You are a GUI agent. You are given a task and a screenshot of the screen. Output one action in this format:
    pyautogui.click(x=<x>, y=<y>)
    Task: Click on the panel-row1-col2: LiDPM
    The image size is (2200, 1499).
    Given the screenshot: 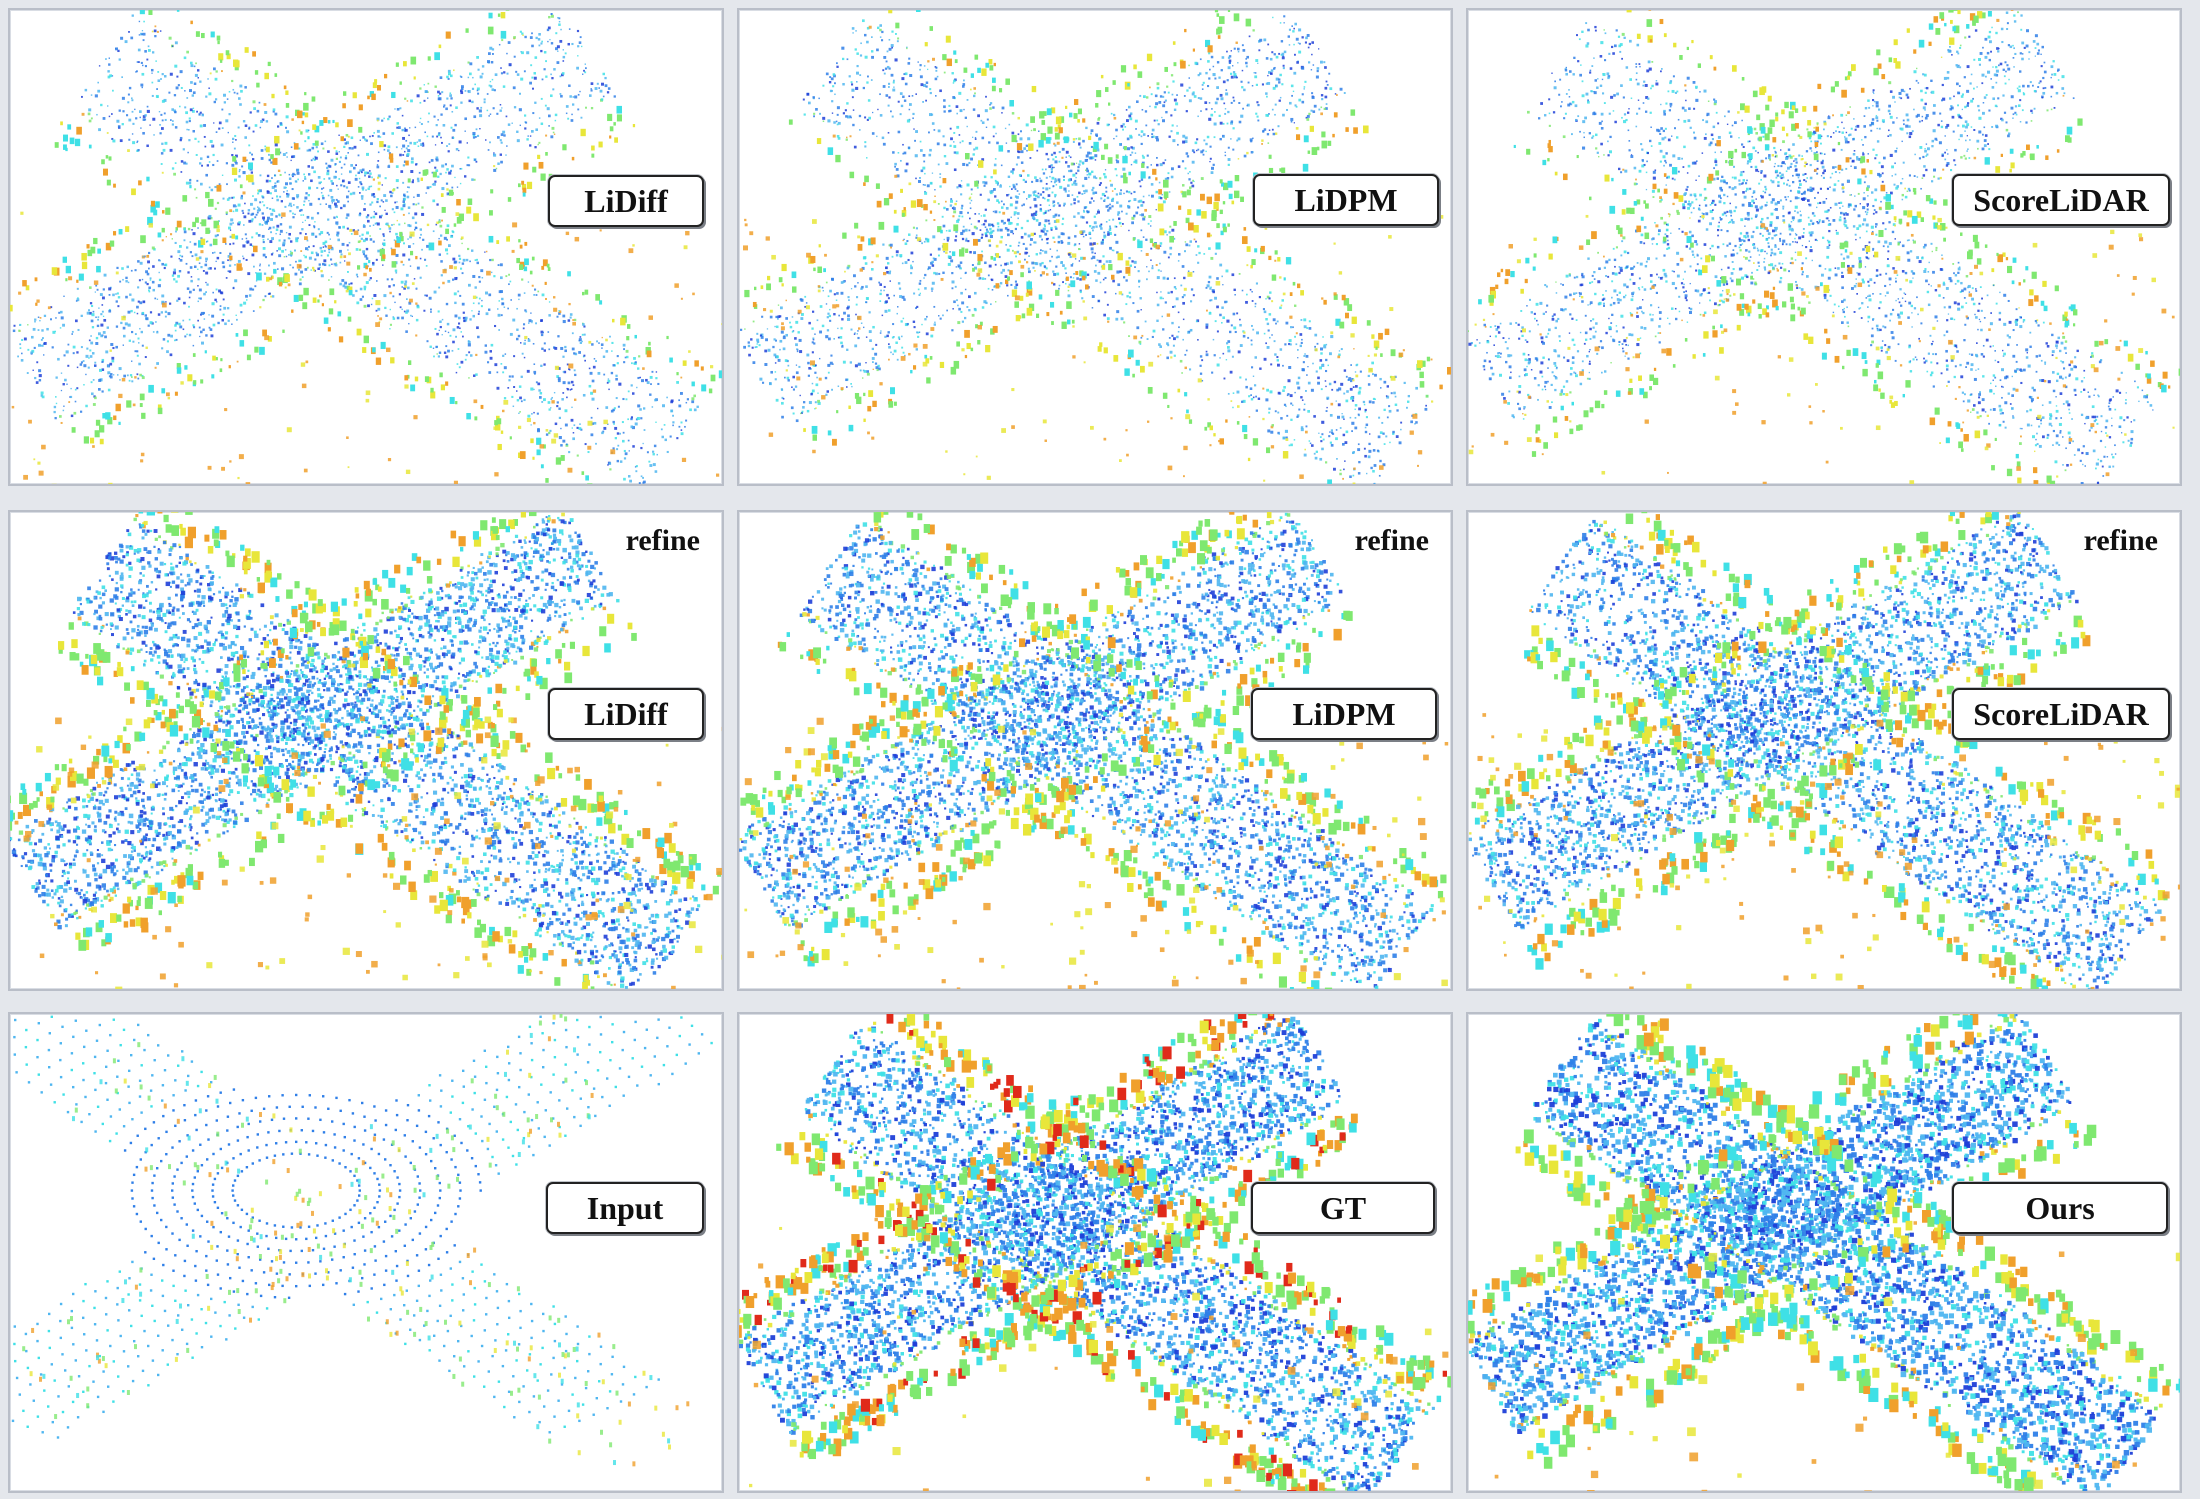 What is the action you would take?
    pyautogui.click(x=1095, y=247)
    